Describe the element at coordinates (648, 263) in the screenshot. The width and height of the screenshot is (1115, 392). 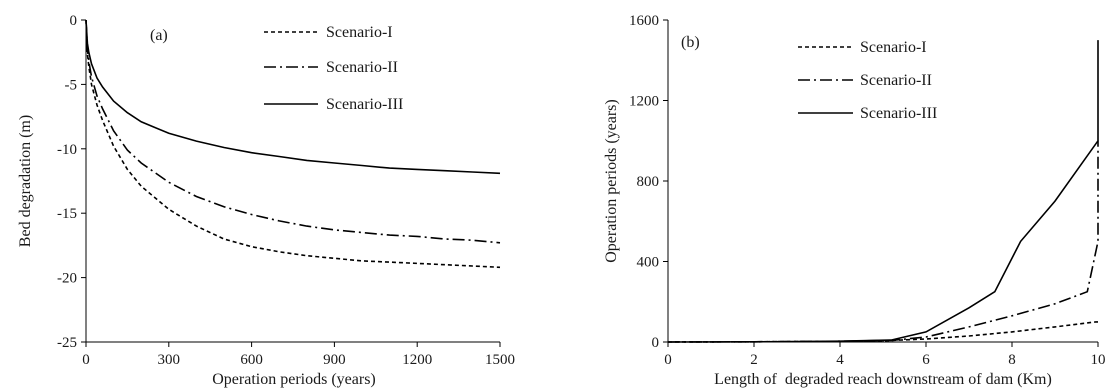
I see `panel-b-y-tick-label: 400` at that location.